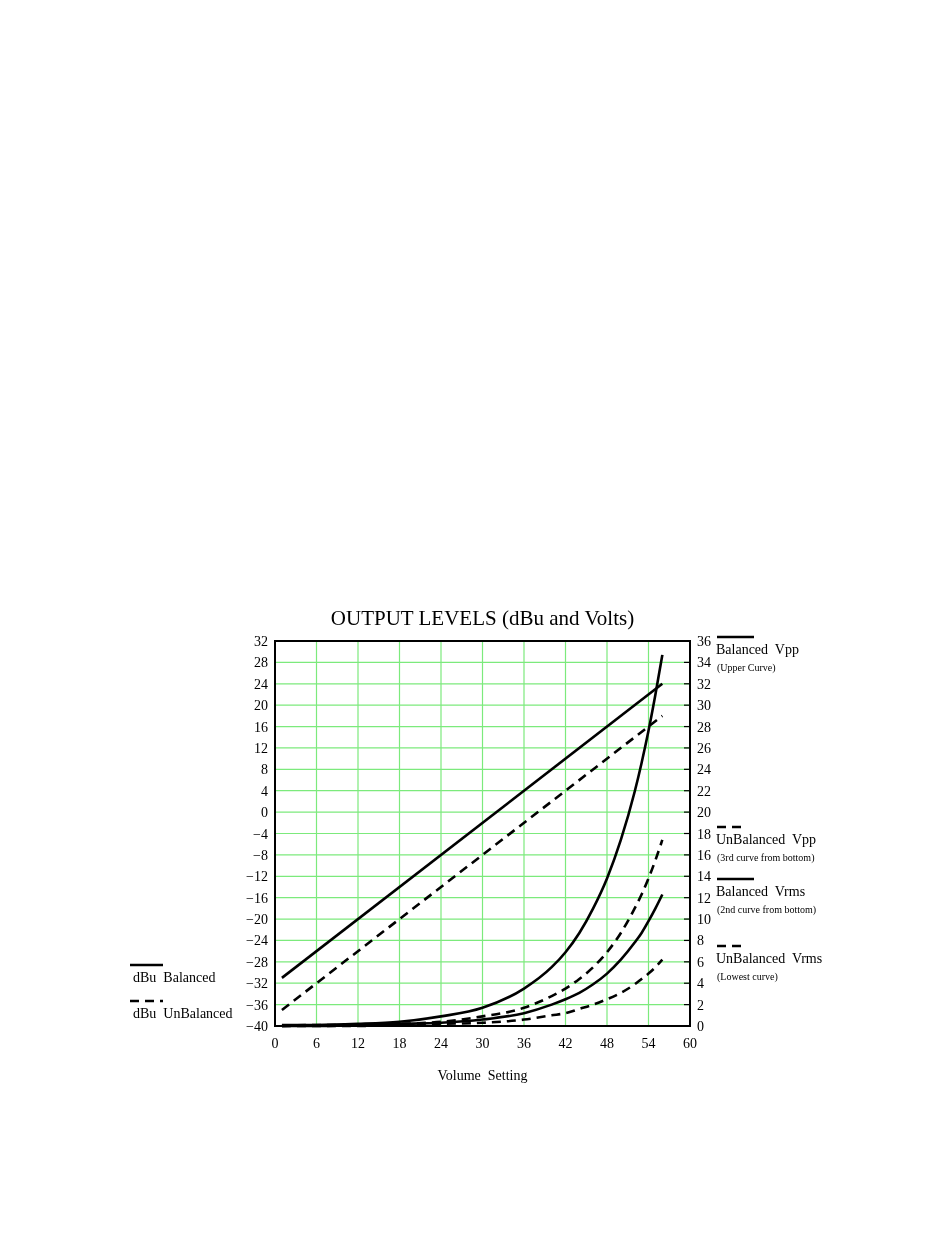 This screenshot has height=1260, width=950. Describe the element at coordinates (257, 941) in the screenshot. I see `y-tick-label: −24` at that location.